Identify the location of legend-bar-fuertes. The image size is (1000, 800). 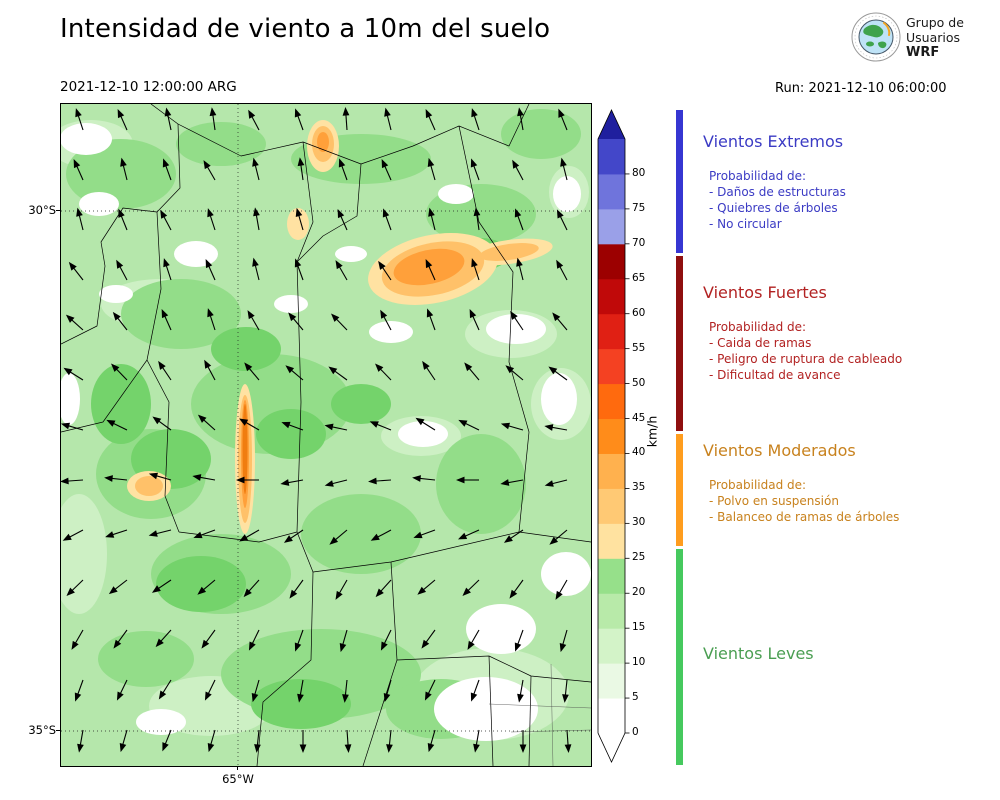
(679, 343).